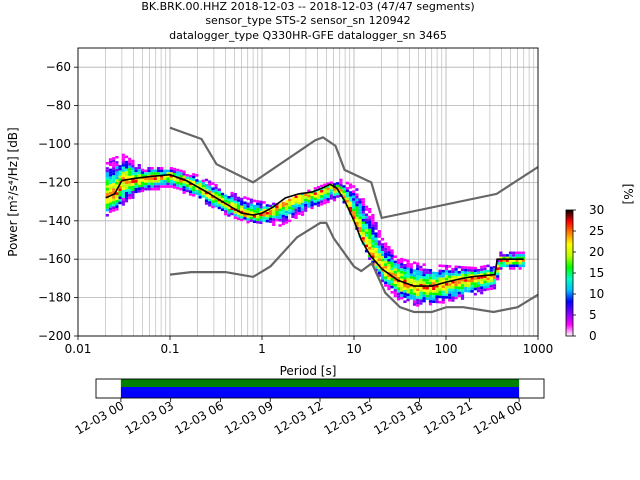 The height and width of the screenshot is (480, 640). Describe the element at coordinates (54, 259) in the screenshot. I see `y-tick-label: −160` at that location.